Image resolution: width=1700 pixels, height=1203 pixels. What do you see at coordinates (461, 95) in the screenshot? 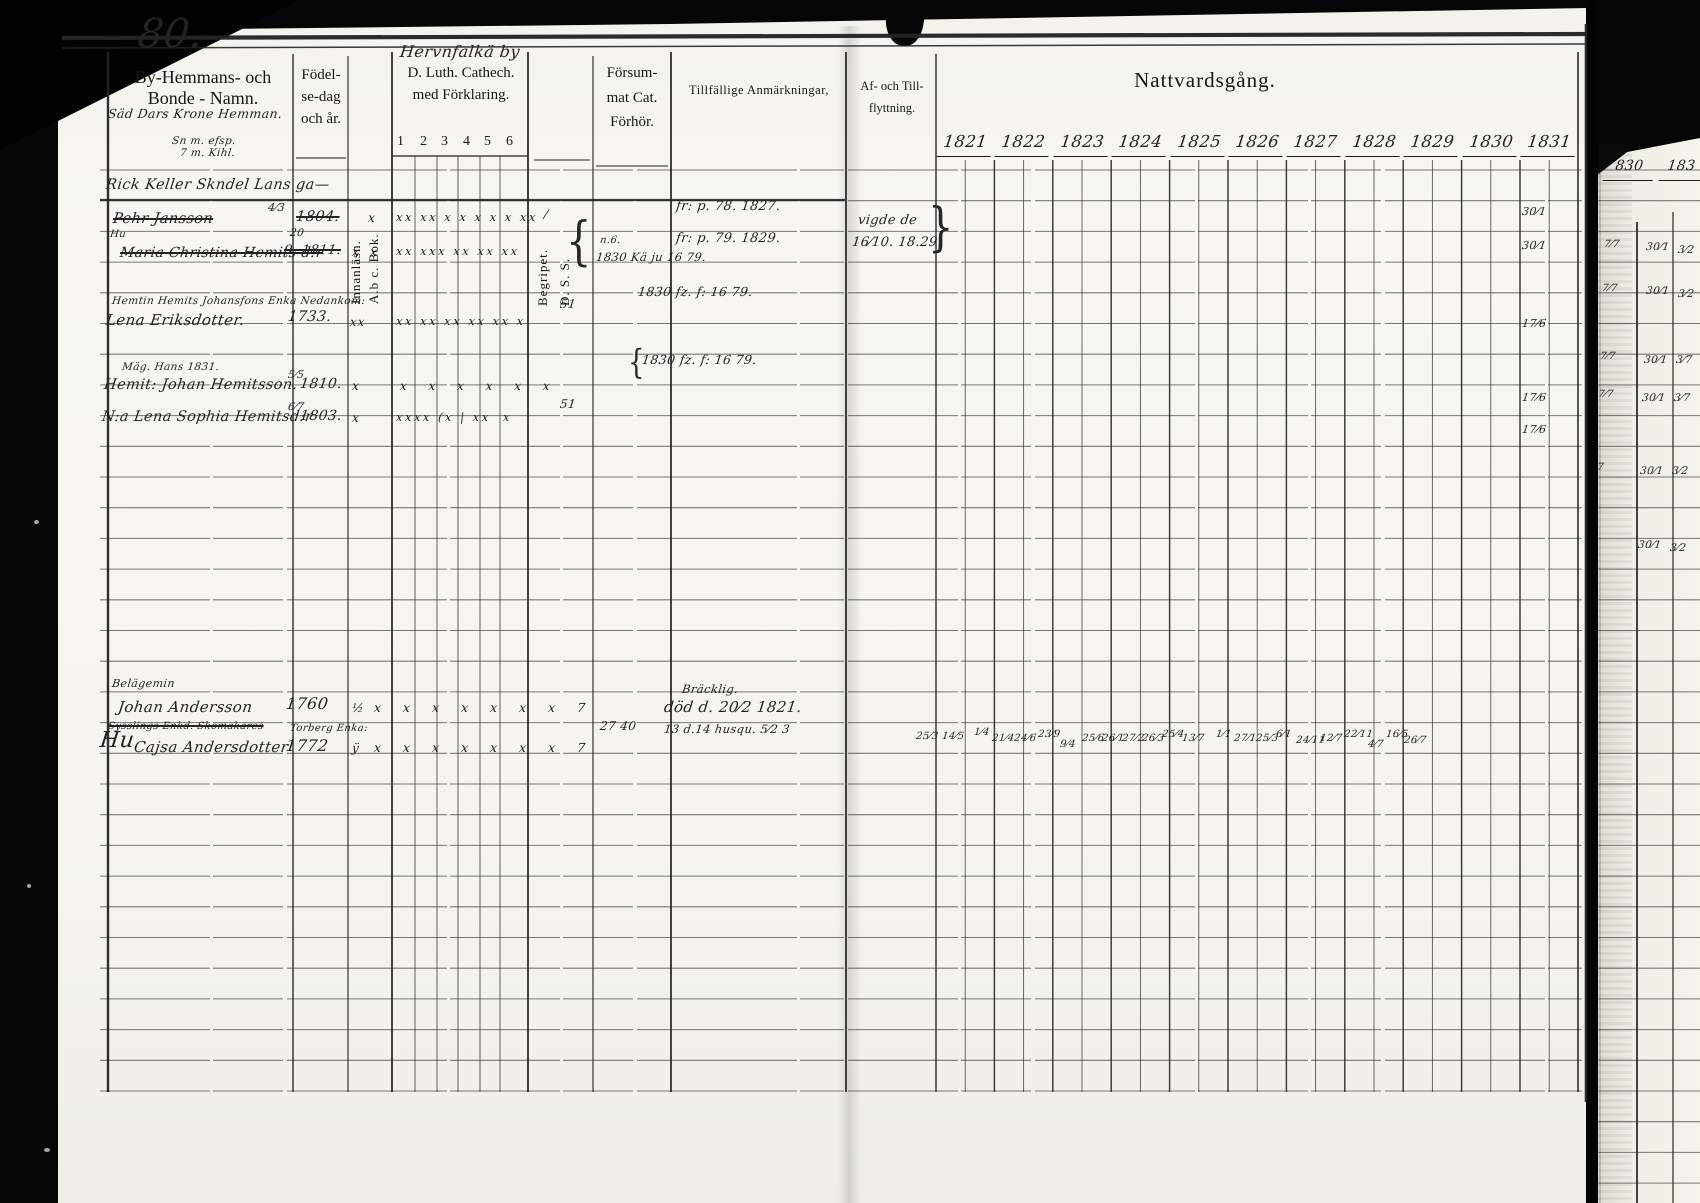
I see `column-header-catechism-line2: med Förklaring.` at bounding box center [461, 95].